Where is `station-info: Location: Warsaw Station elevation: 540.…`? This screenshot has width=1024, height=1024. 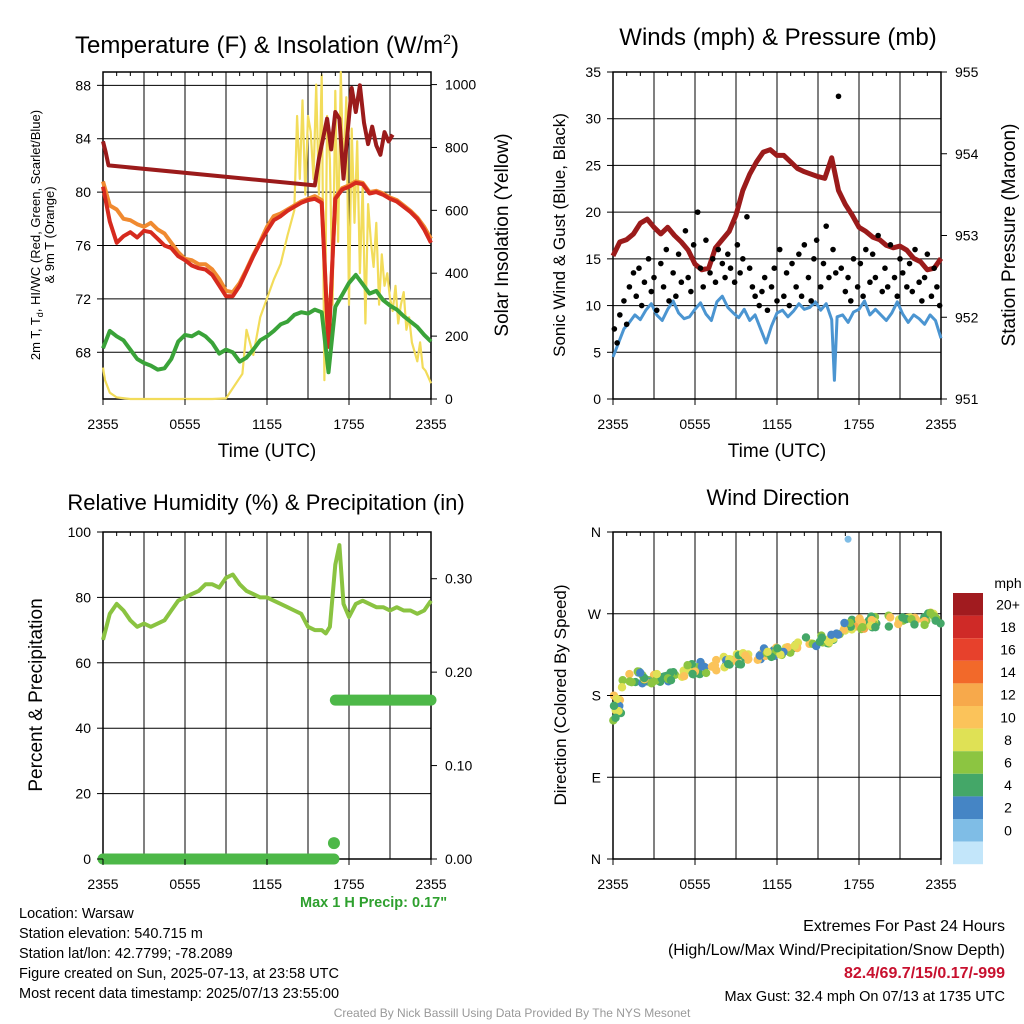
station-info: Location: Warsaw Station elevation: 540.… is located at coordinates (179, 954).